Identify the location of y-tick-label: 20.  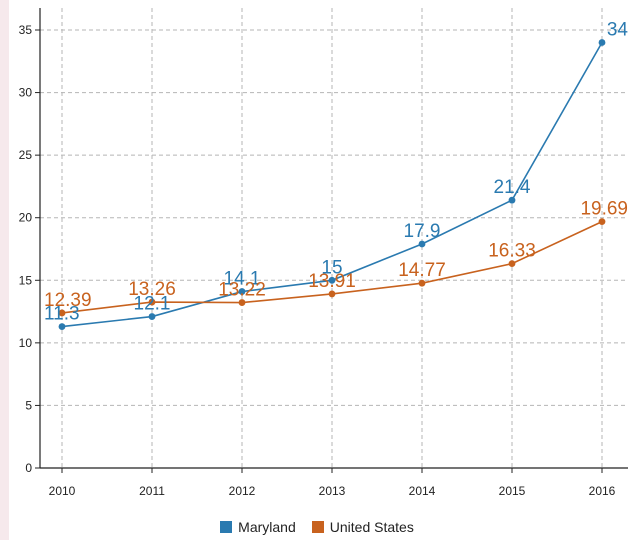
(26, 218).